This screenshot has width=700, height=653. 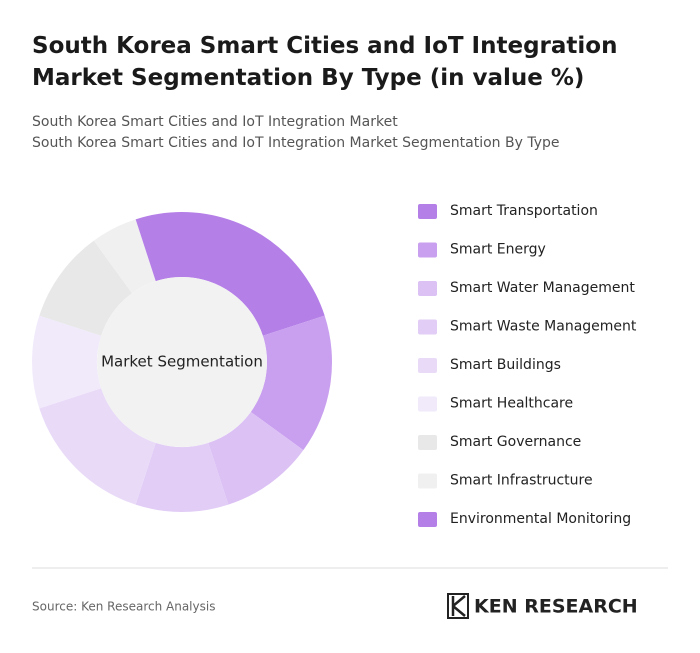 What do you see at coordinates (556, 607) in the screenshot?
I see `logo-text: KEN RESEARCH` at bounding box center [556, 607].